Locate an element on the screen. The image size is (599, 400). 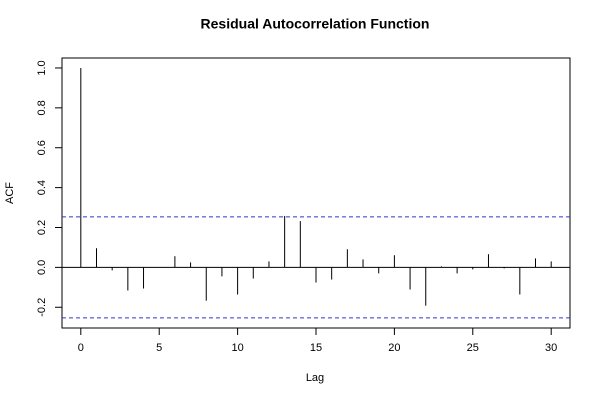
x-tick-label: 5 is located at coordinates (159, 348).